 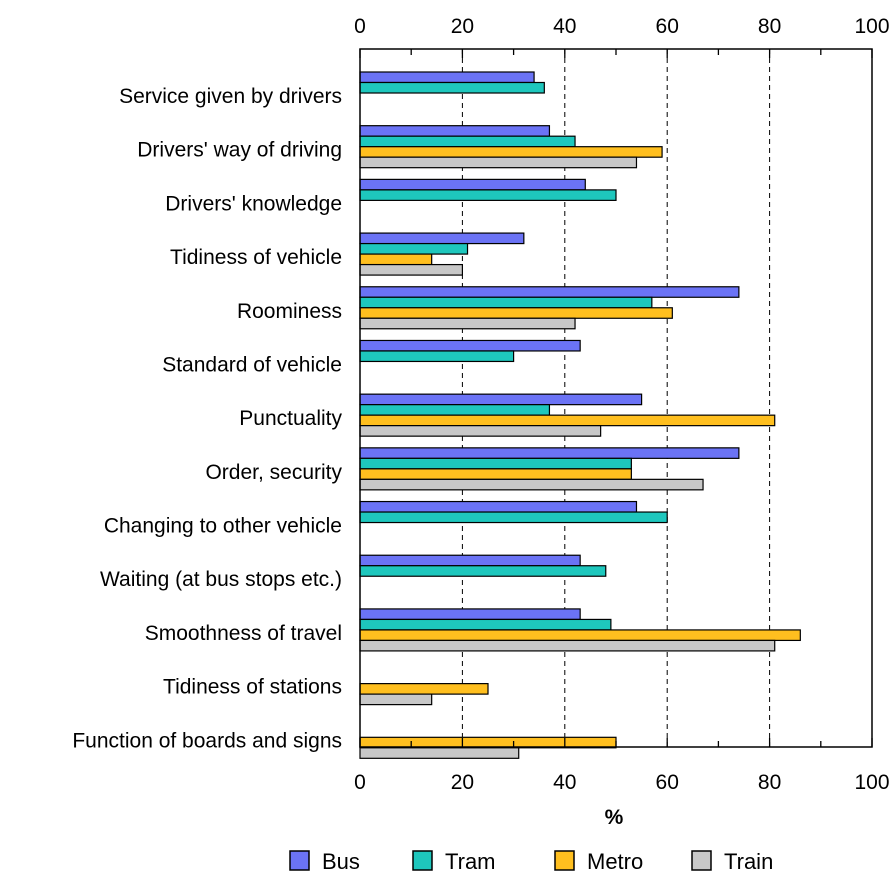 What do you see at coordinates (769, 782) in the screenshot?
I see `tick-label-bottom-80: 80` at bounding box center [769, 782].